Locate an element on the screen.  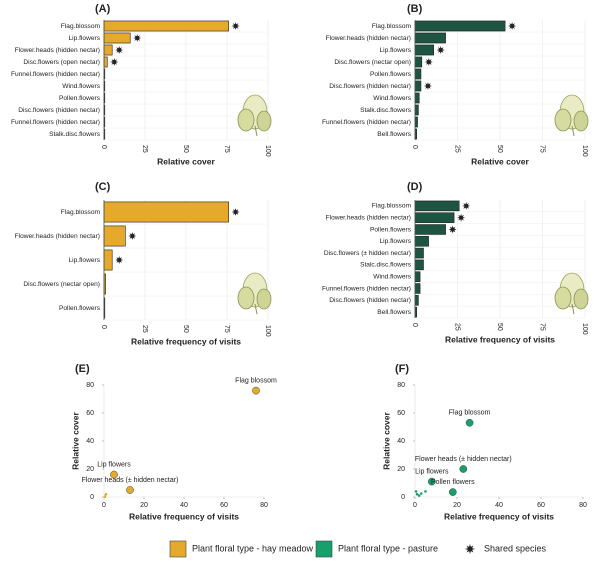
category-label: Wind.flowers is located at coordinates (392, 98).